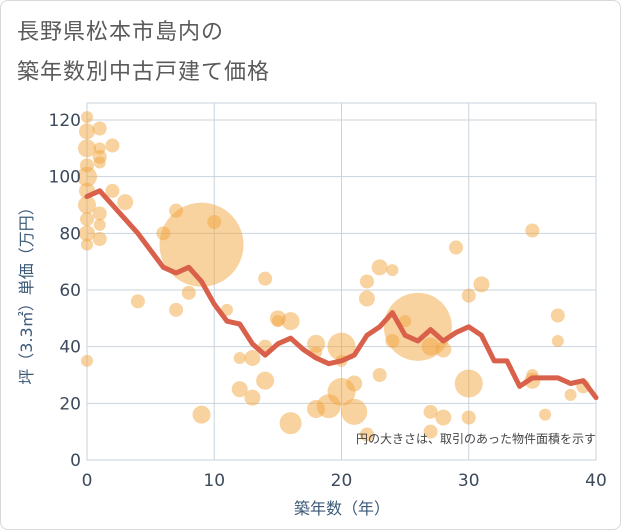  Describe the element at coordinates (121, 32) in the screenshot. I see `chart-title-line1: 長野県松本市島内の` at that location.